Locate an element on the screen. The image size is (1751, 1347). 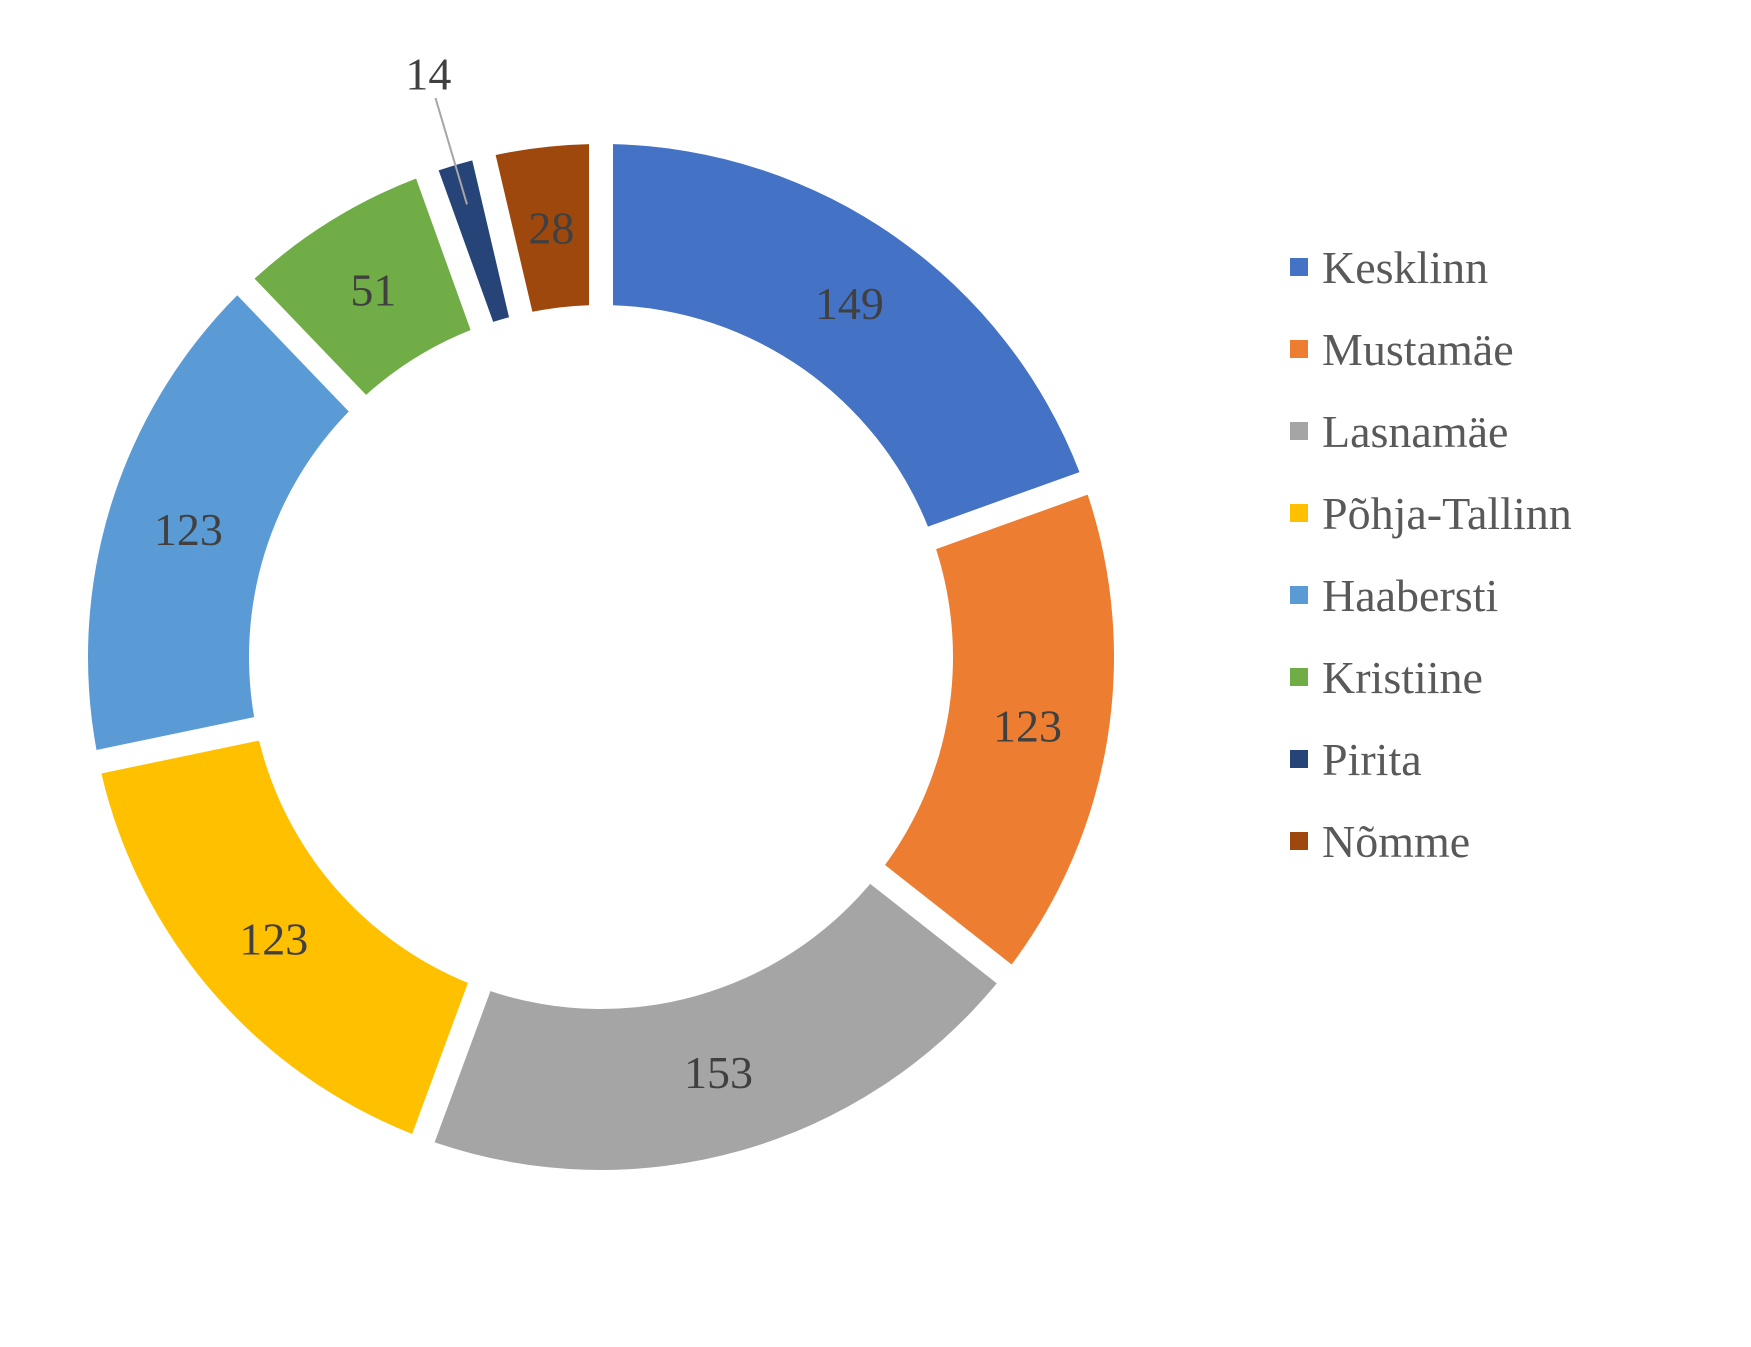
legend-item-lasnamae: Lasnamäe is located at coordinates (1500, 431).